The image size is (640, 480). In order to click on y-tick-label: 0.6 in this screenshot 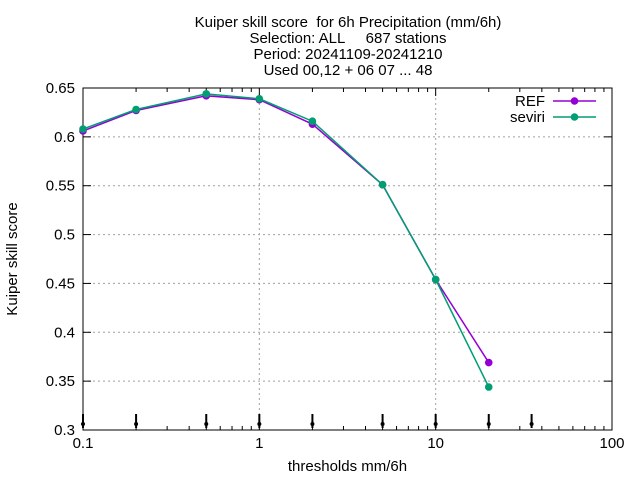, I will do `click(64, 137)`.